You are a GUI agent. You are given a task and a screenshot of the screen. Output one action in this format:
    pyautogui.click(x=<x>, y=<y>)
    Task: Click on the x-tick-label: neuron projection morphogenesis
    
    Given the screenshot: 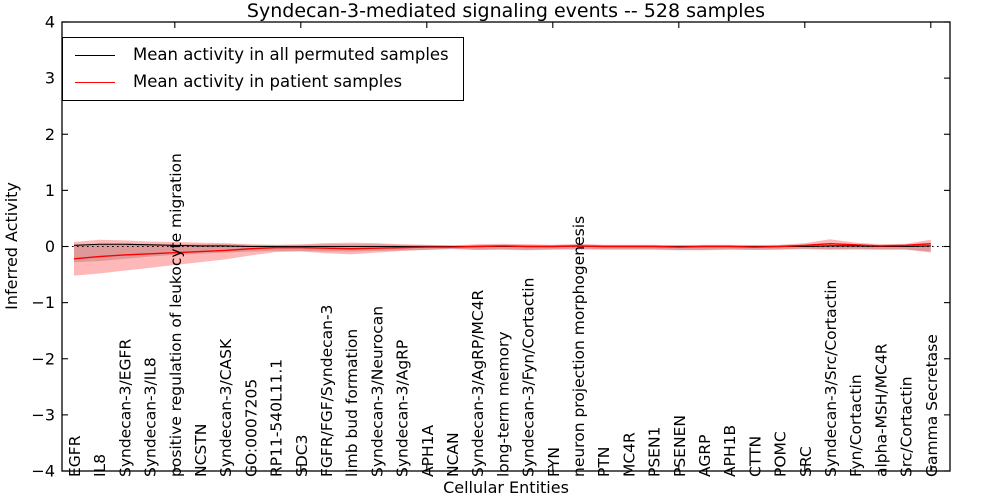 What is the action you would take?
    pyautogui.click(x=579, y=346)
    